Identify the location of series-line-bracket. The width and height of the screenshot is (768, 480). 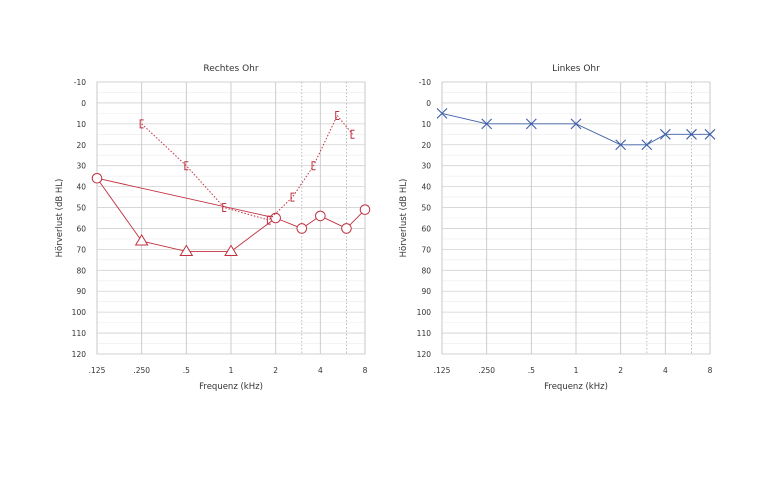
(247, 167).